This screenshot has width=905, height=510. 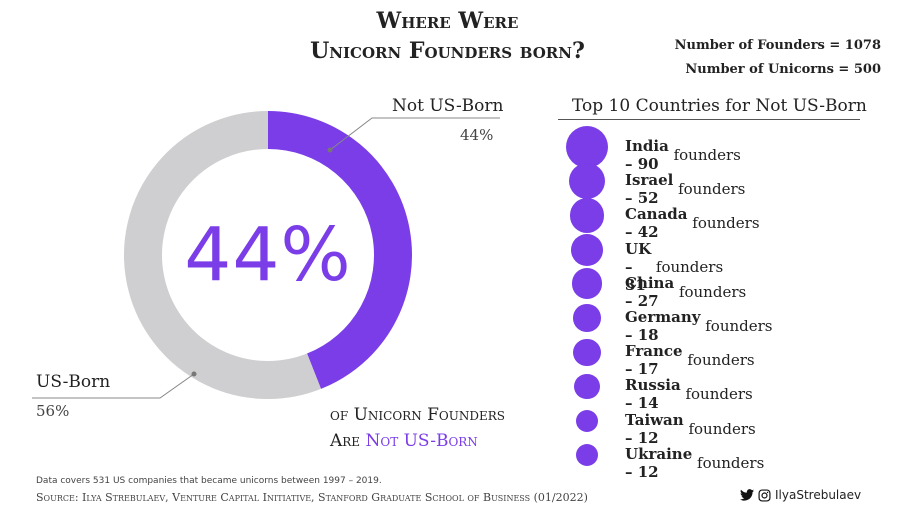 What do you see at coordinates (709, 119) in the screenshot?
I see `top10-divider` at bounding box center [709, 119].